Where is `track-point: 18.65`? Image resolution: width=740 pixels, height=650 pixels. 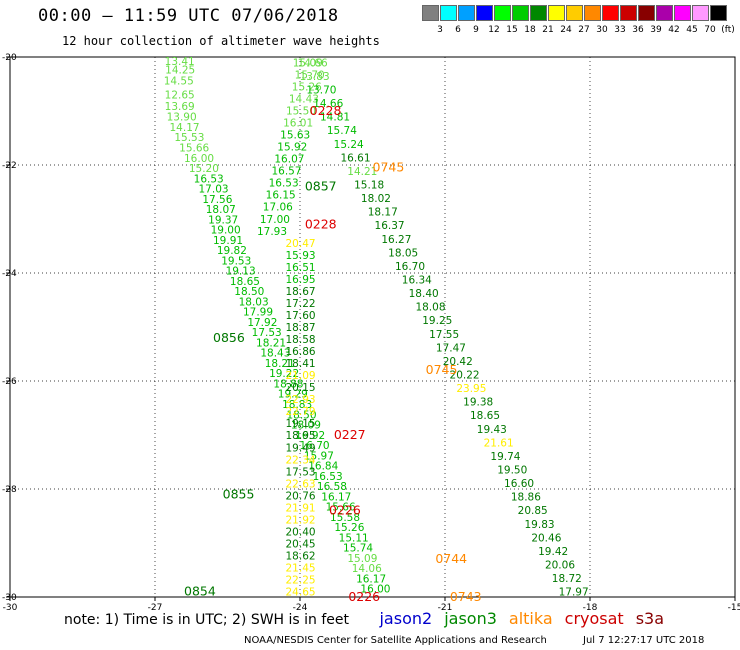 track-point: 18.65 is located at coordinates (245, 282).